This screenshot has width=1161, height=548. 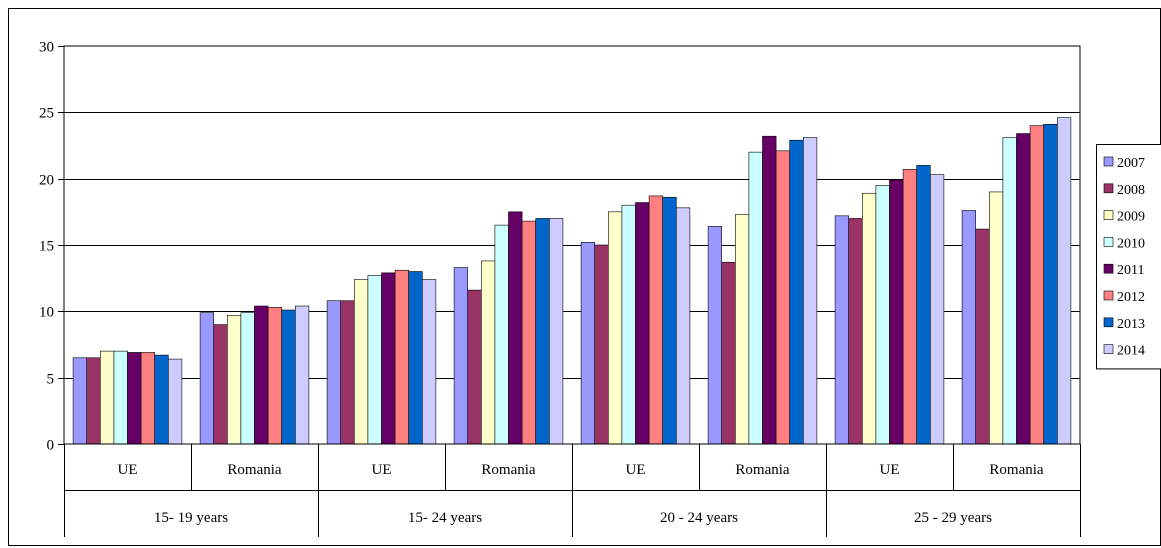 I want to click on legend: 2007 2008 2009 2010 2011 2012 2013 2014, so click(x=1128, y=257).